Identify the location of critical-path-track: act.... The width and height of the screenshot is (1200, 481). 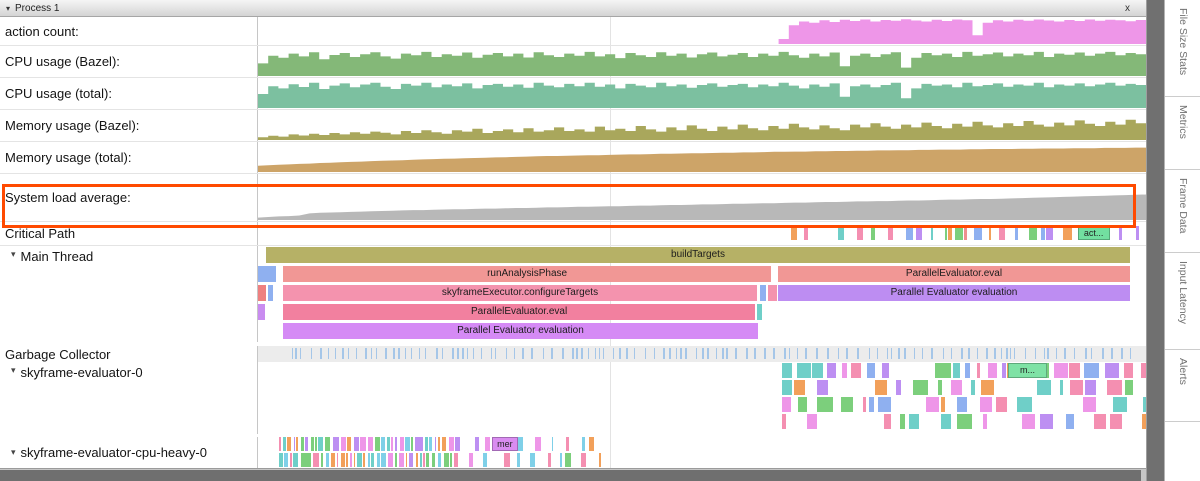
(701, 233).